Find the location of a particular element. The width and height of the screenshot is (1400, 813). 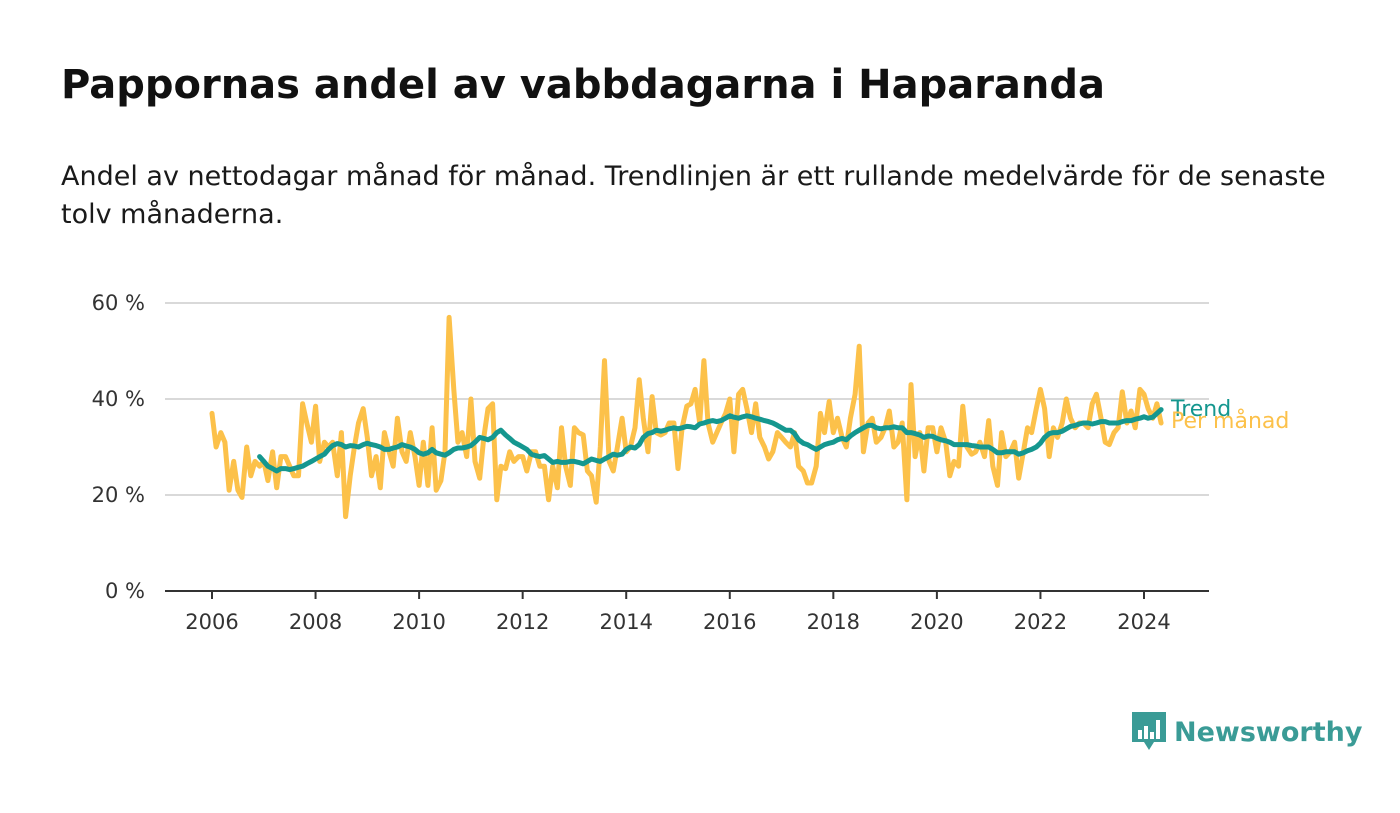

y-tick-label: 60 % is located at coordinates (118, 303).